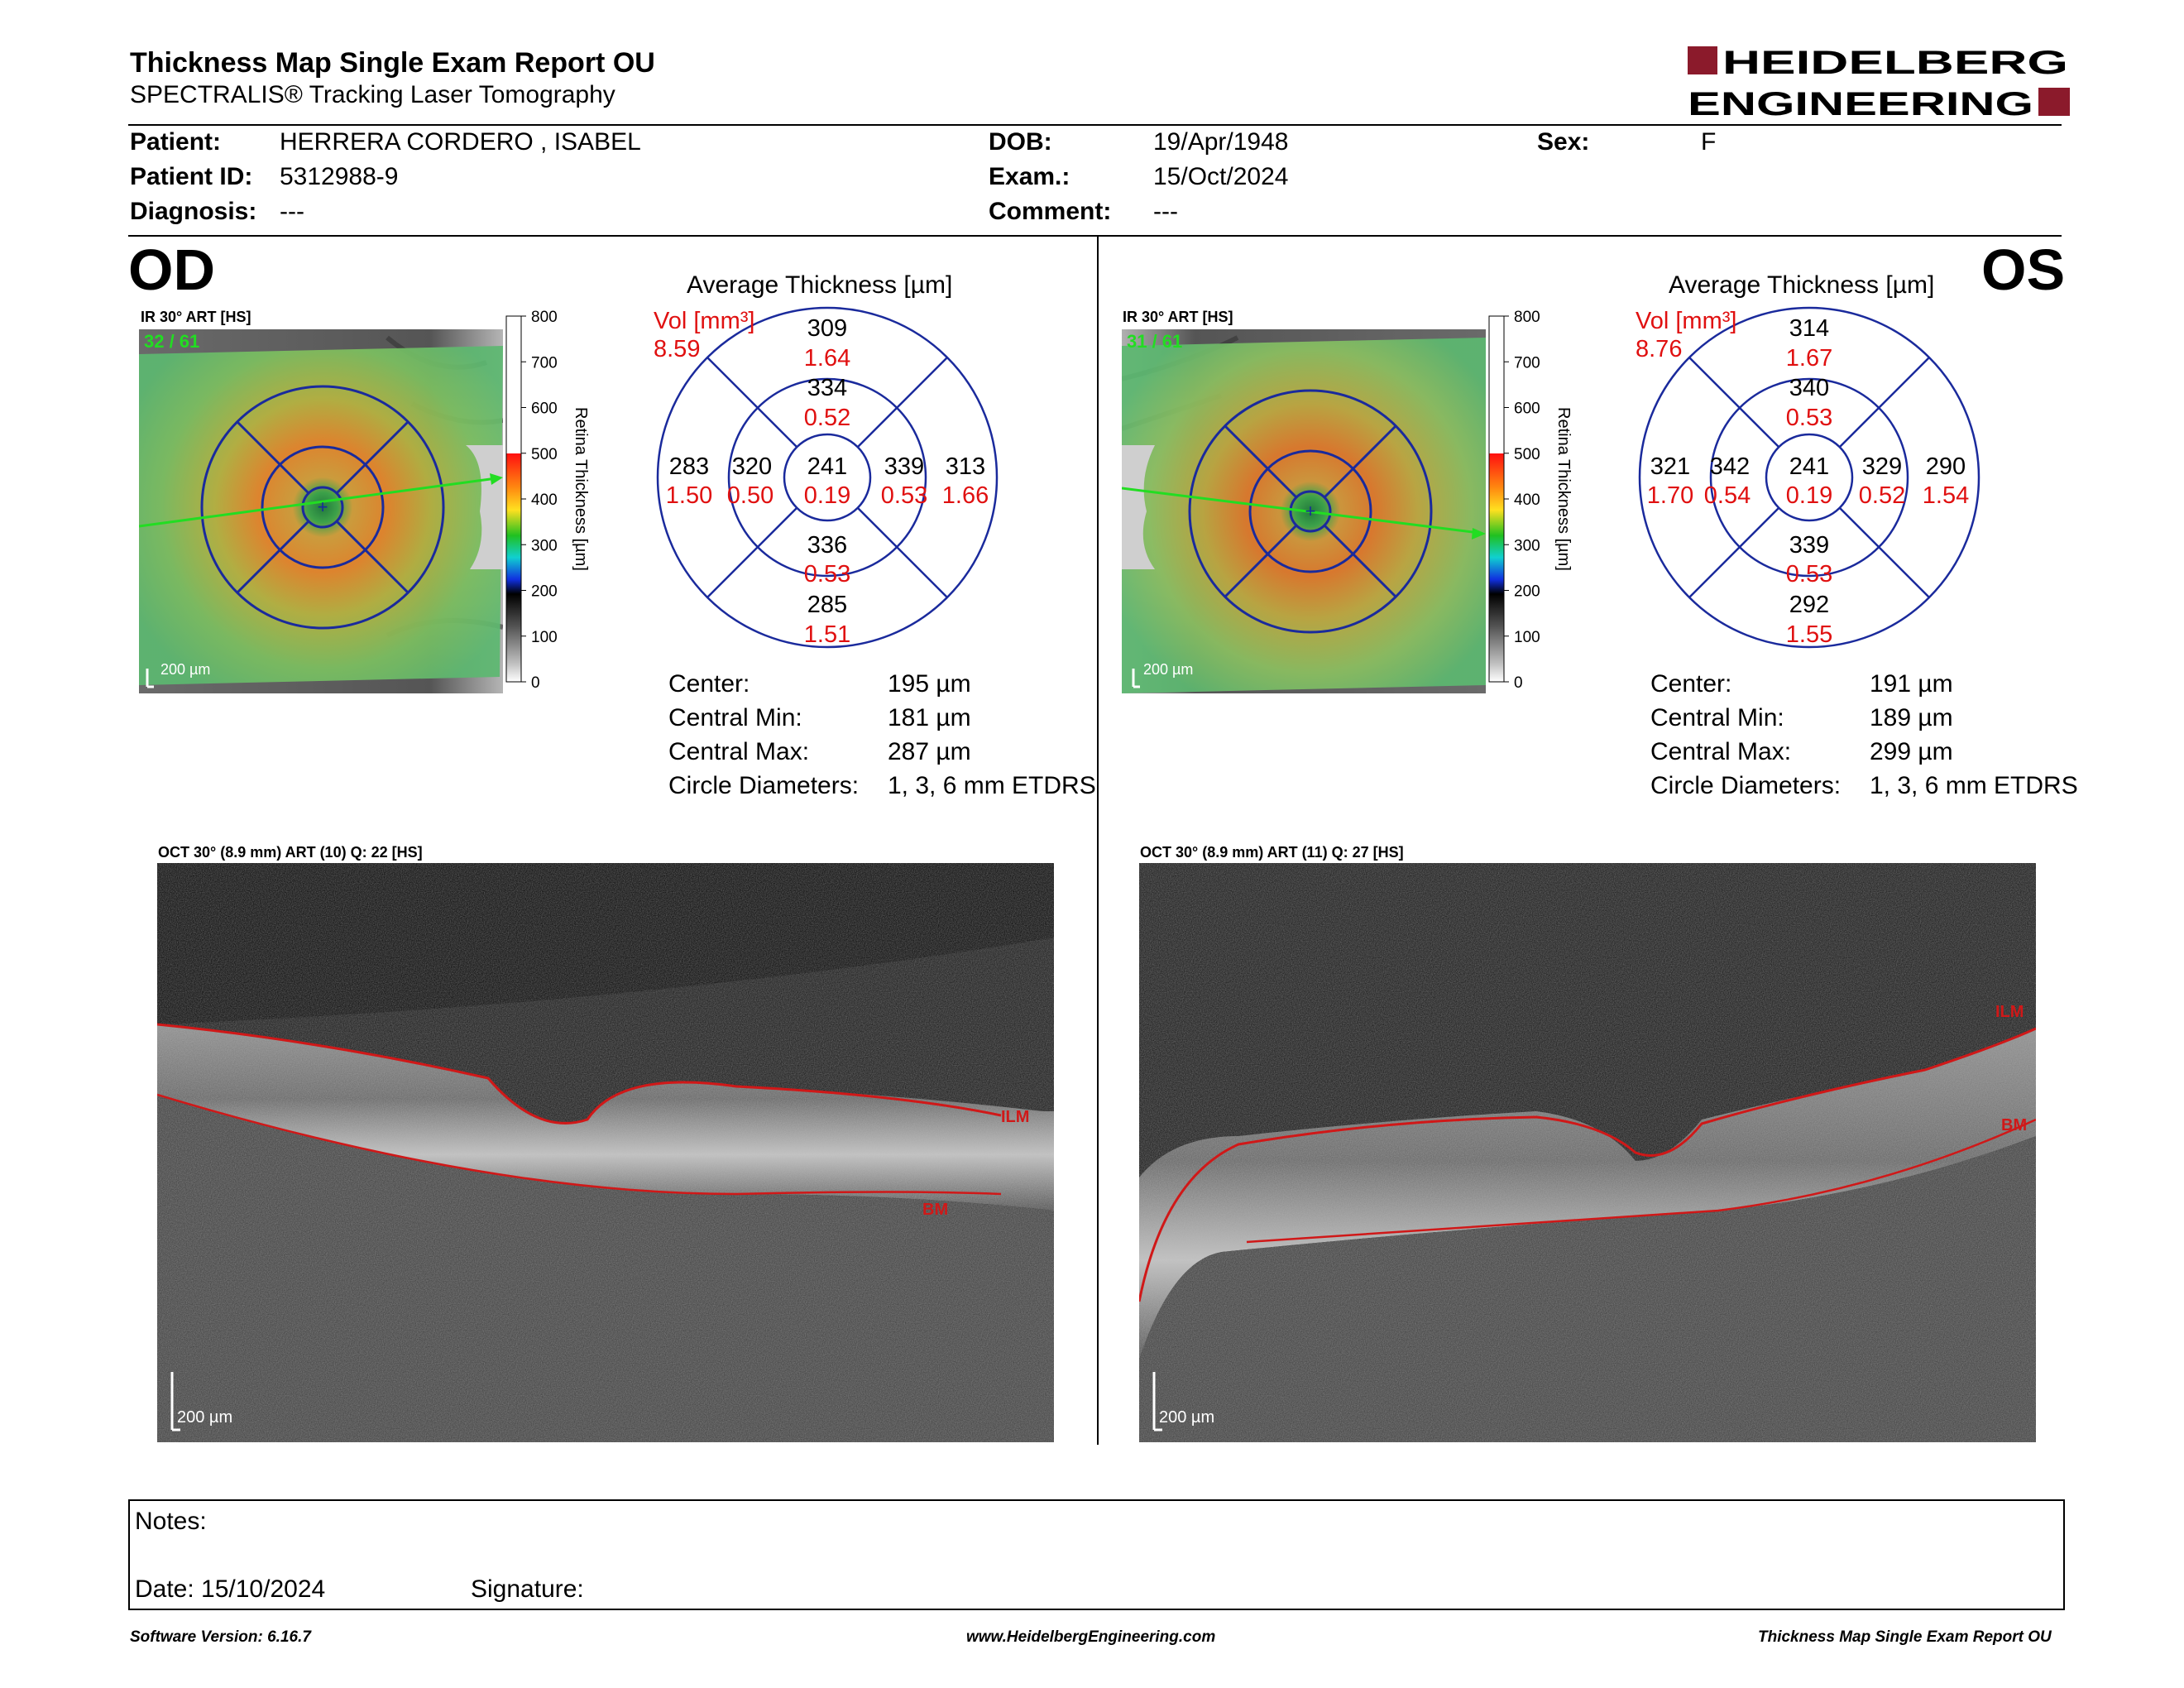  Describe the element at coordinates (827, 574) in the screenshot. I see `od-inner-inf-volume: 0.53` at that location.